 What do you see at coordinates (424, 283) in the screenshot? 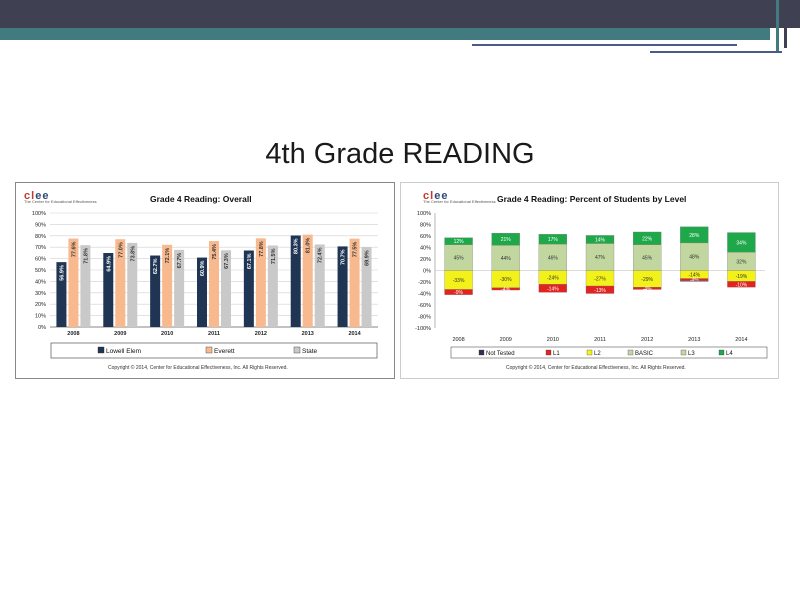
I see `y-tick-label: -20%` at bounding box center [424, 283].